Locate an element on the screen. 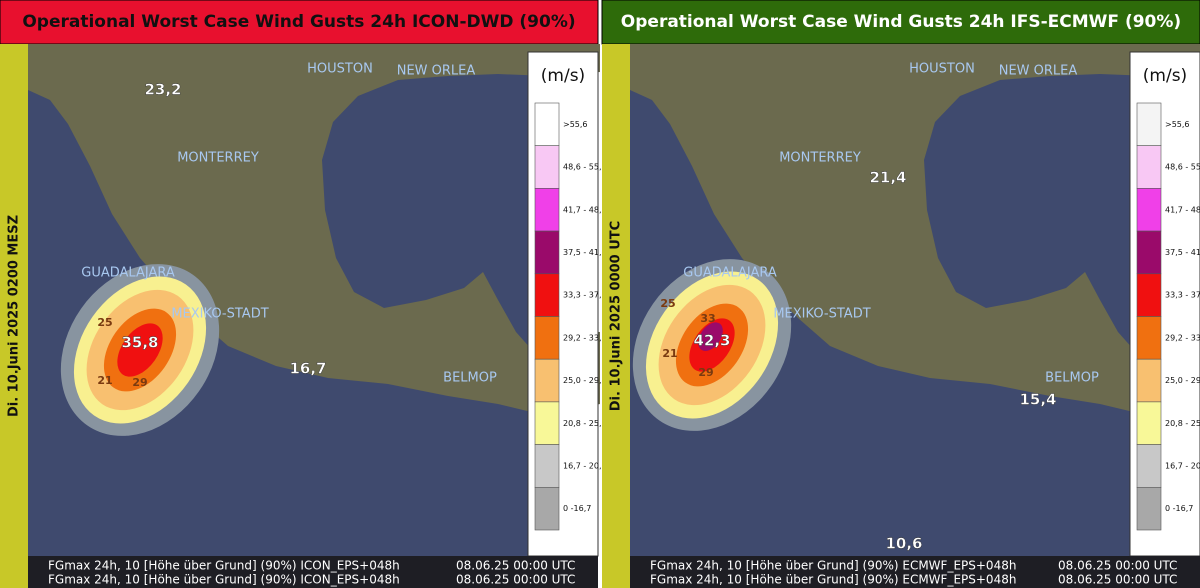 This screenshot has height=588, width=1200. date-label: Di. 10.Juni 2025 0200 MESZ is located at coordinates (14, 316).